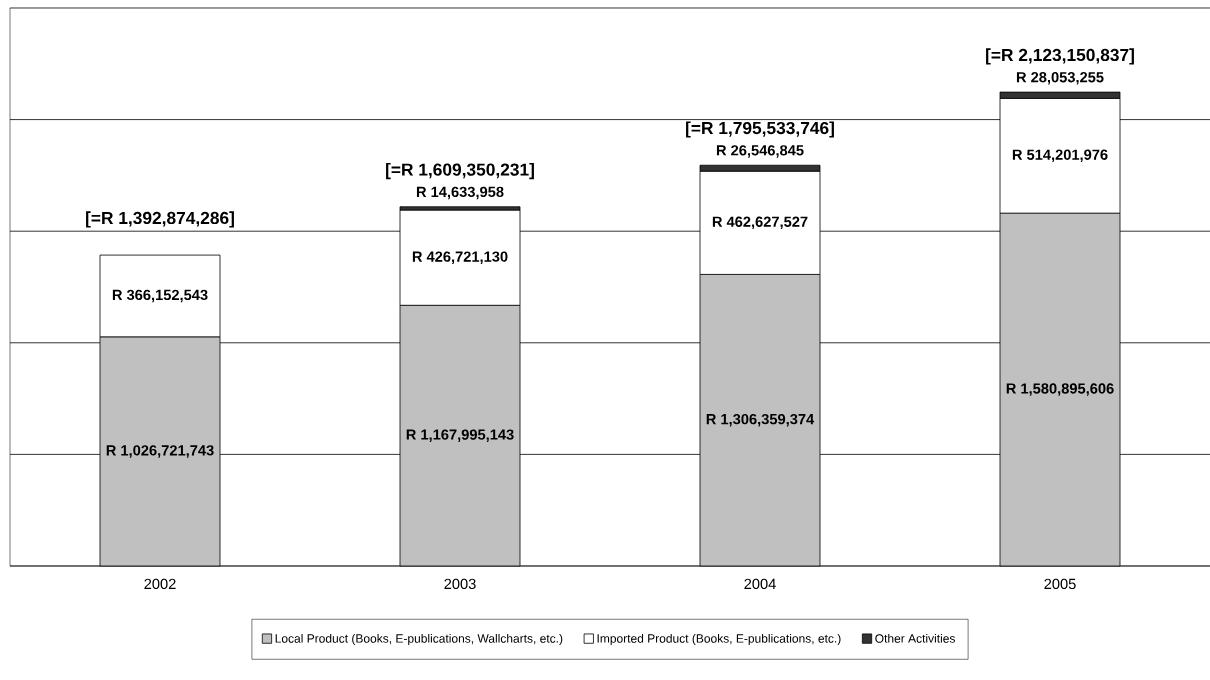 The image size is (1210, 680). I want to click on data-label: R 1,306,359,374, so click(760, 420).